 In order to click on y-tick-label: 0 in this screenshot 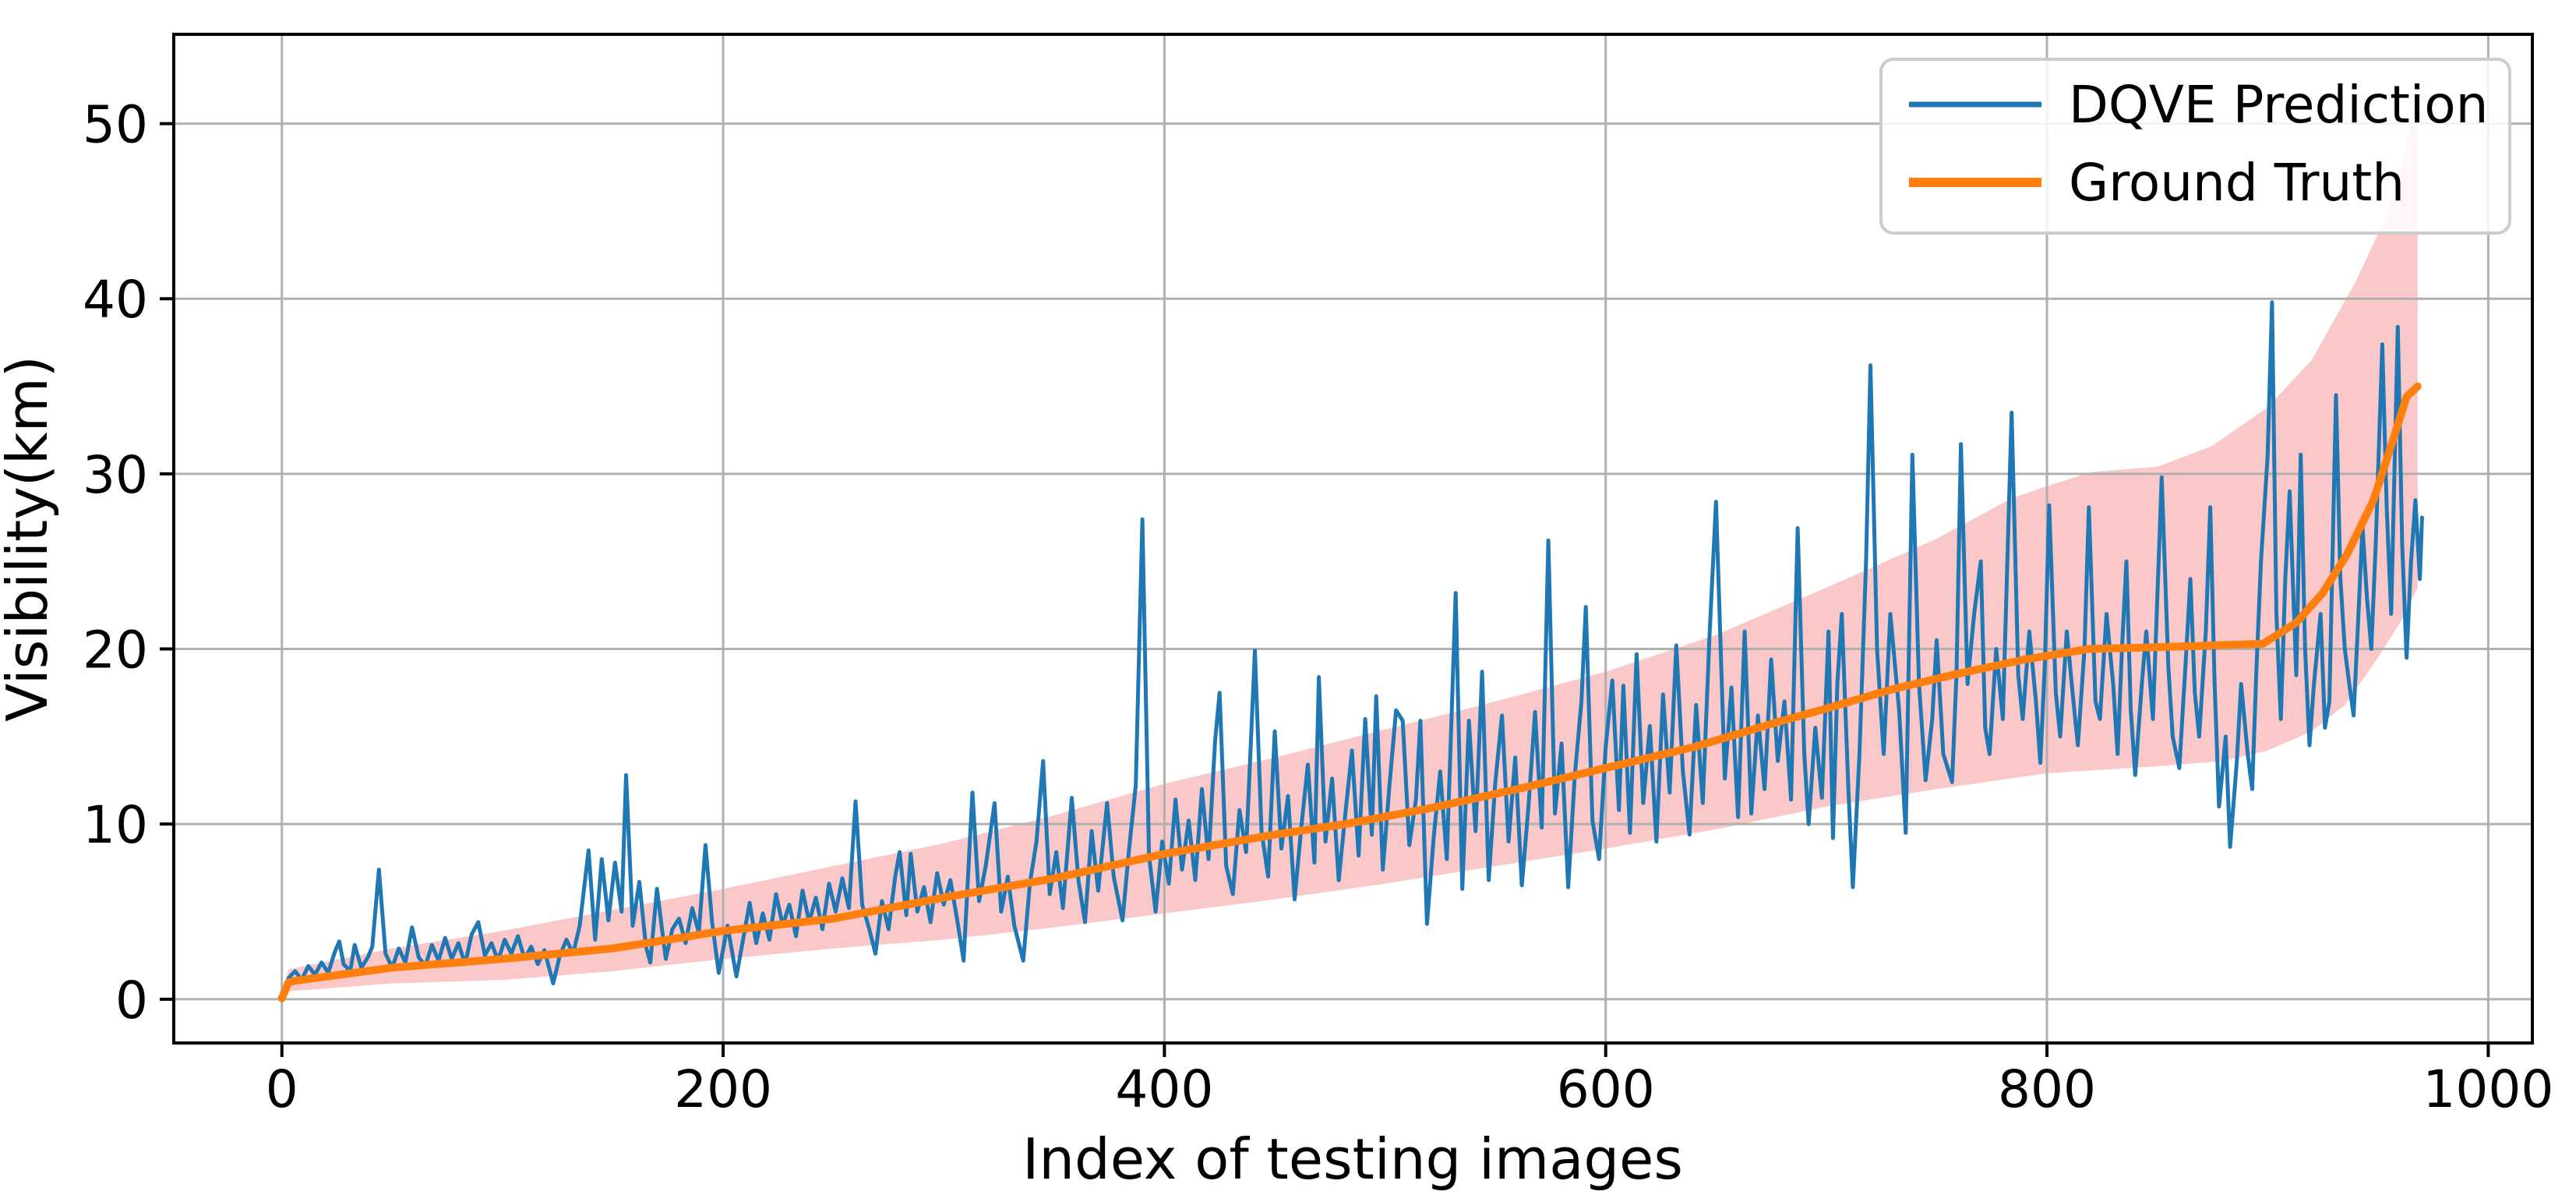, I will do `click(131, 1000)`.